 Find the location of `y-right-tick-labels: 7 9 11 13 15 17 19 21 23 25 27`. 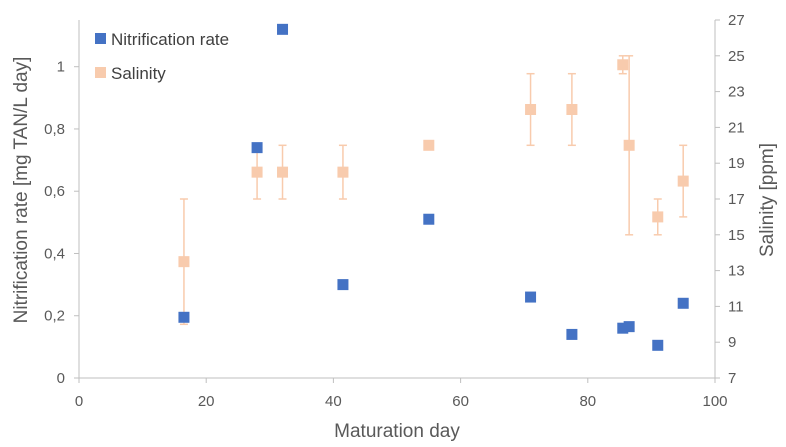

y-right-tick-labels: 7 9 11 13 15 17 19 21 23 25 27 is located at coordinates (730, 199).